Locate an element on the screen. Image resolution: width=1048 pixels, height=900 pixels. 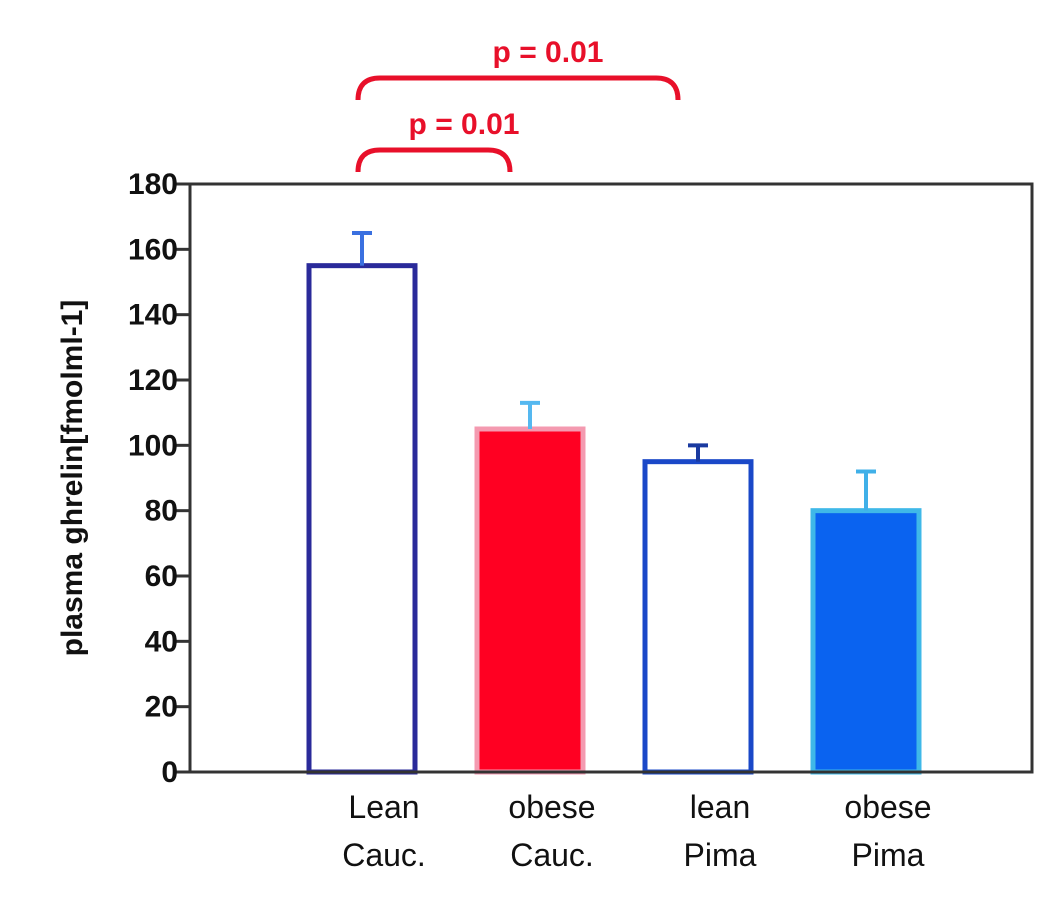
y-tick-label: 80 is located at coordinates (161, 511).